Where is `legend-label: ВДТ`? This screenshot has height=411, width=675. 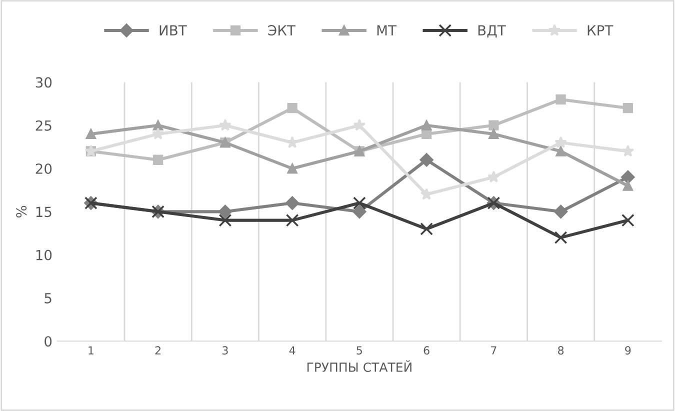
legend-label: ВДТ is located at coordinates (492, 31).